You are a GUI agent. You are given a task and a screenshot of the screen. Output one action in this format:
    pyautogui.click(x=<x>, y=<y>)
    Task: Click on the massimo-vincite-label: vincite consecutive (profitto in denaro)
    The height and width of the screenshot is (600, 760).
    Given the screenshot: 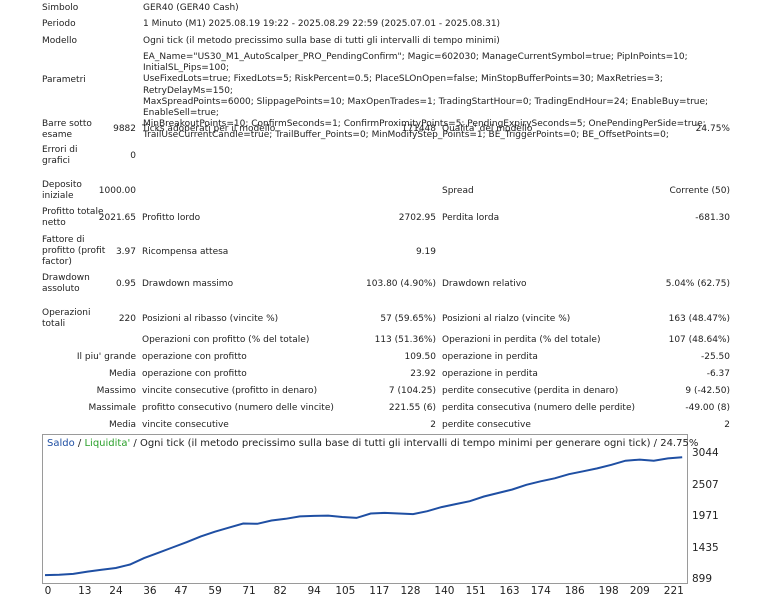 What is the action you would take?
    pyautogui.click(x=230, y=391)
    